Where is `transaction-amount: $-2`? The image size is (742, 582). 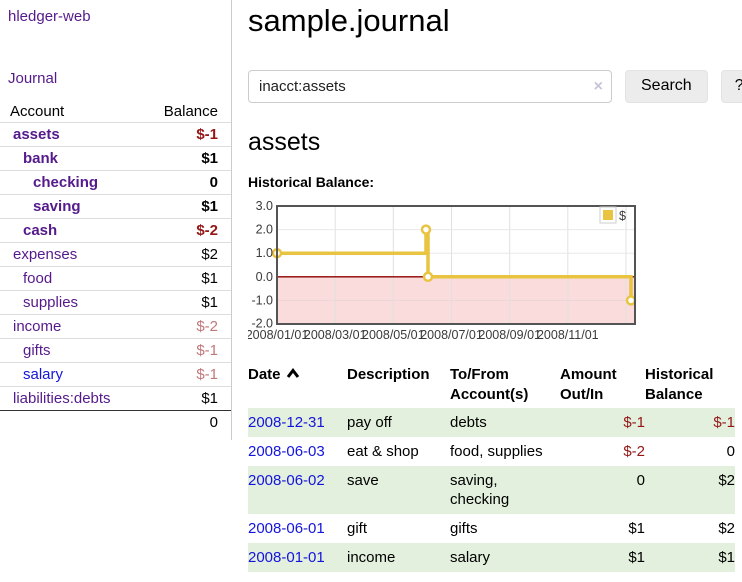
transaction-amount: $-2 is located at coordinates (634, 451).